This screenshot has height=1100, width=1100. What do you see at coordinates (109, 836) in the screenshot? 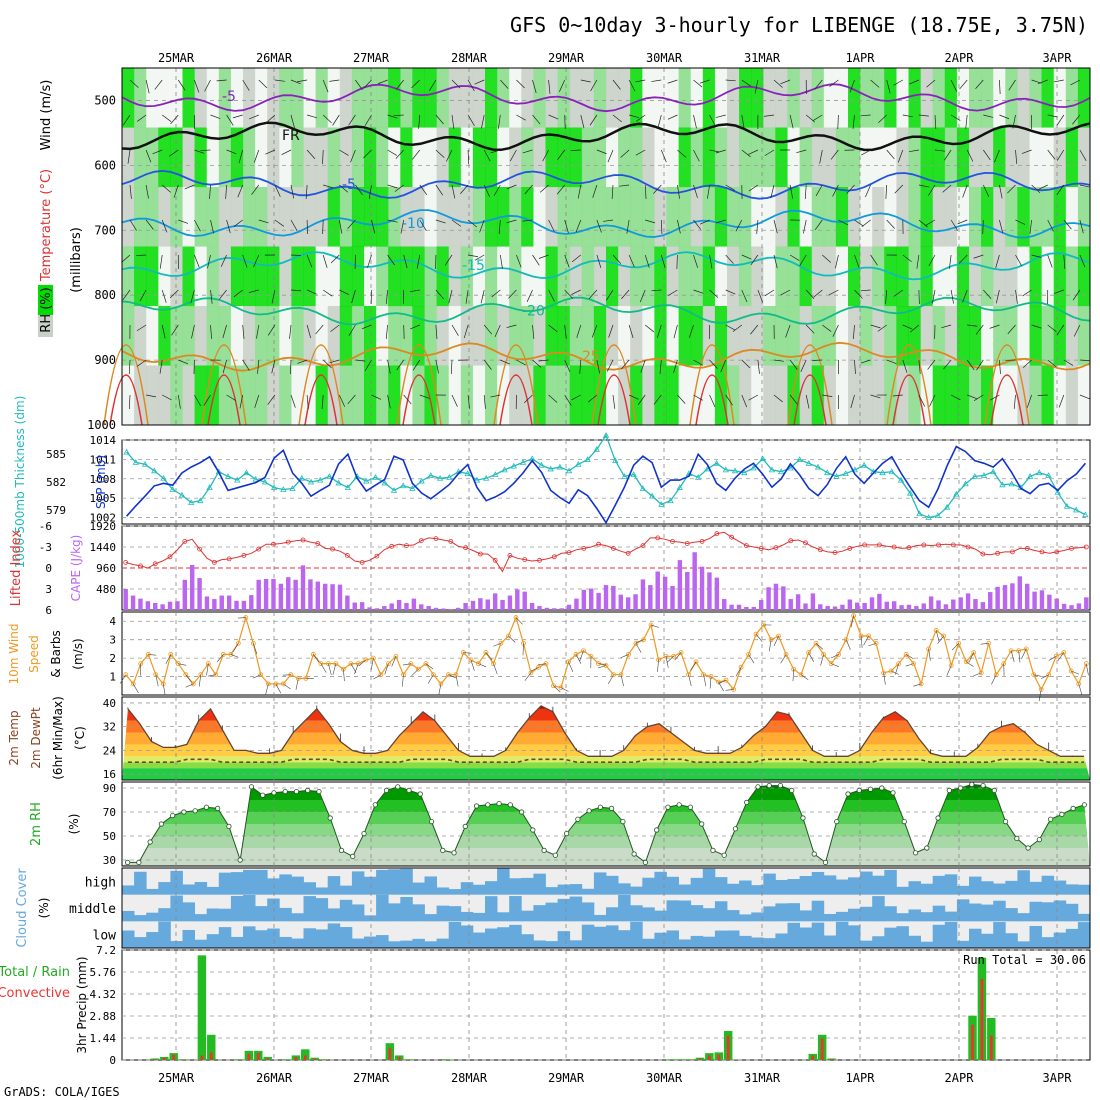
I see `rh-tick: 50` at bounding box center [109, 836].